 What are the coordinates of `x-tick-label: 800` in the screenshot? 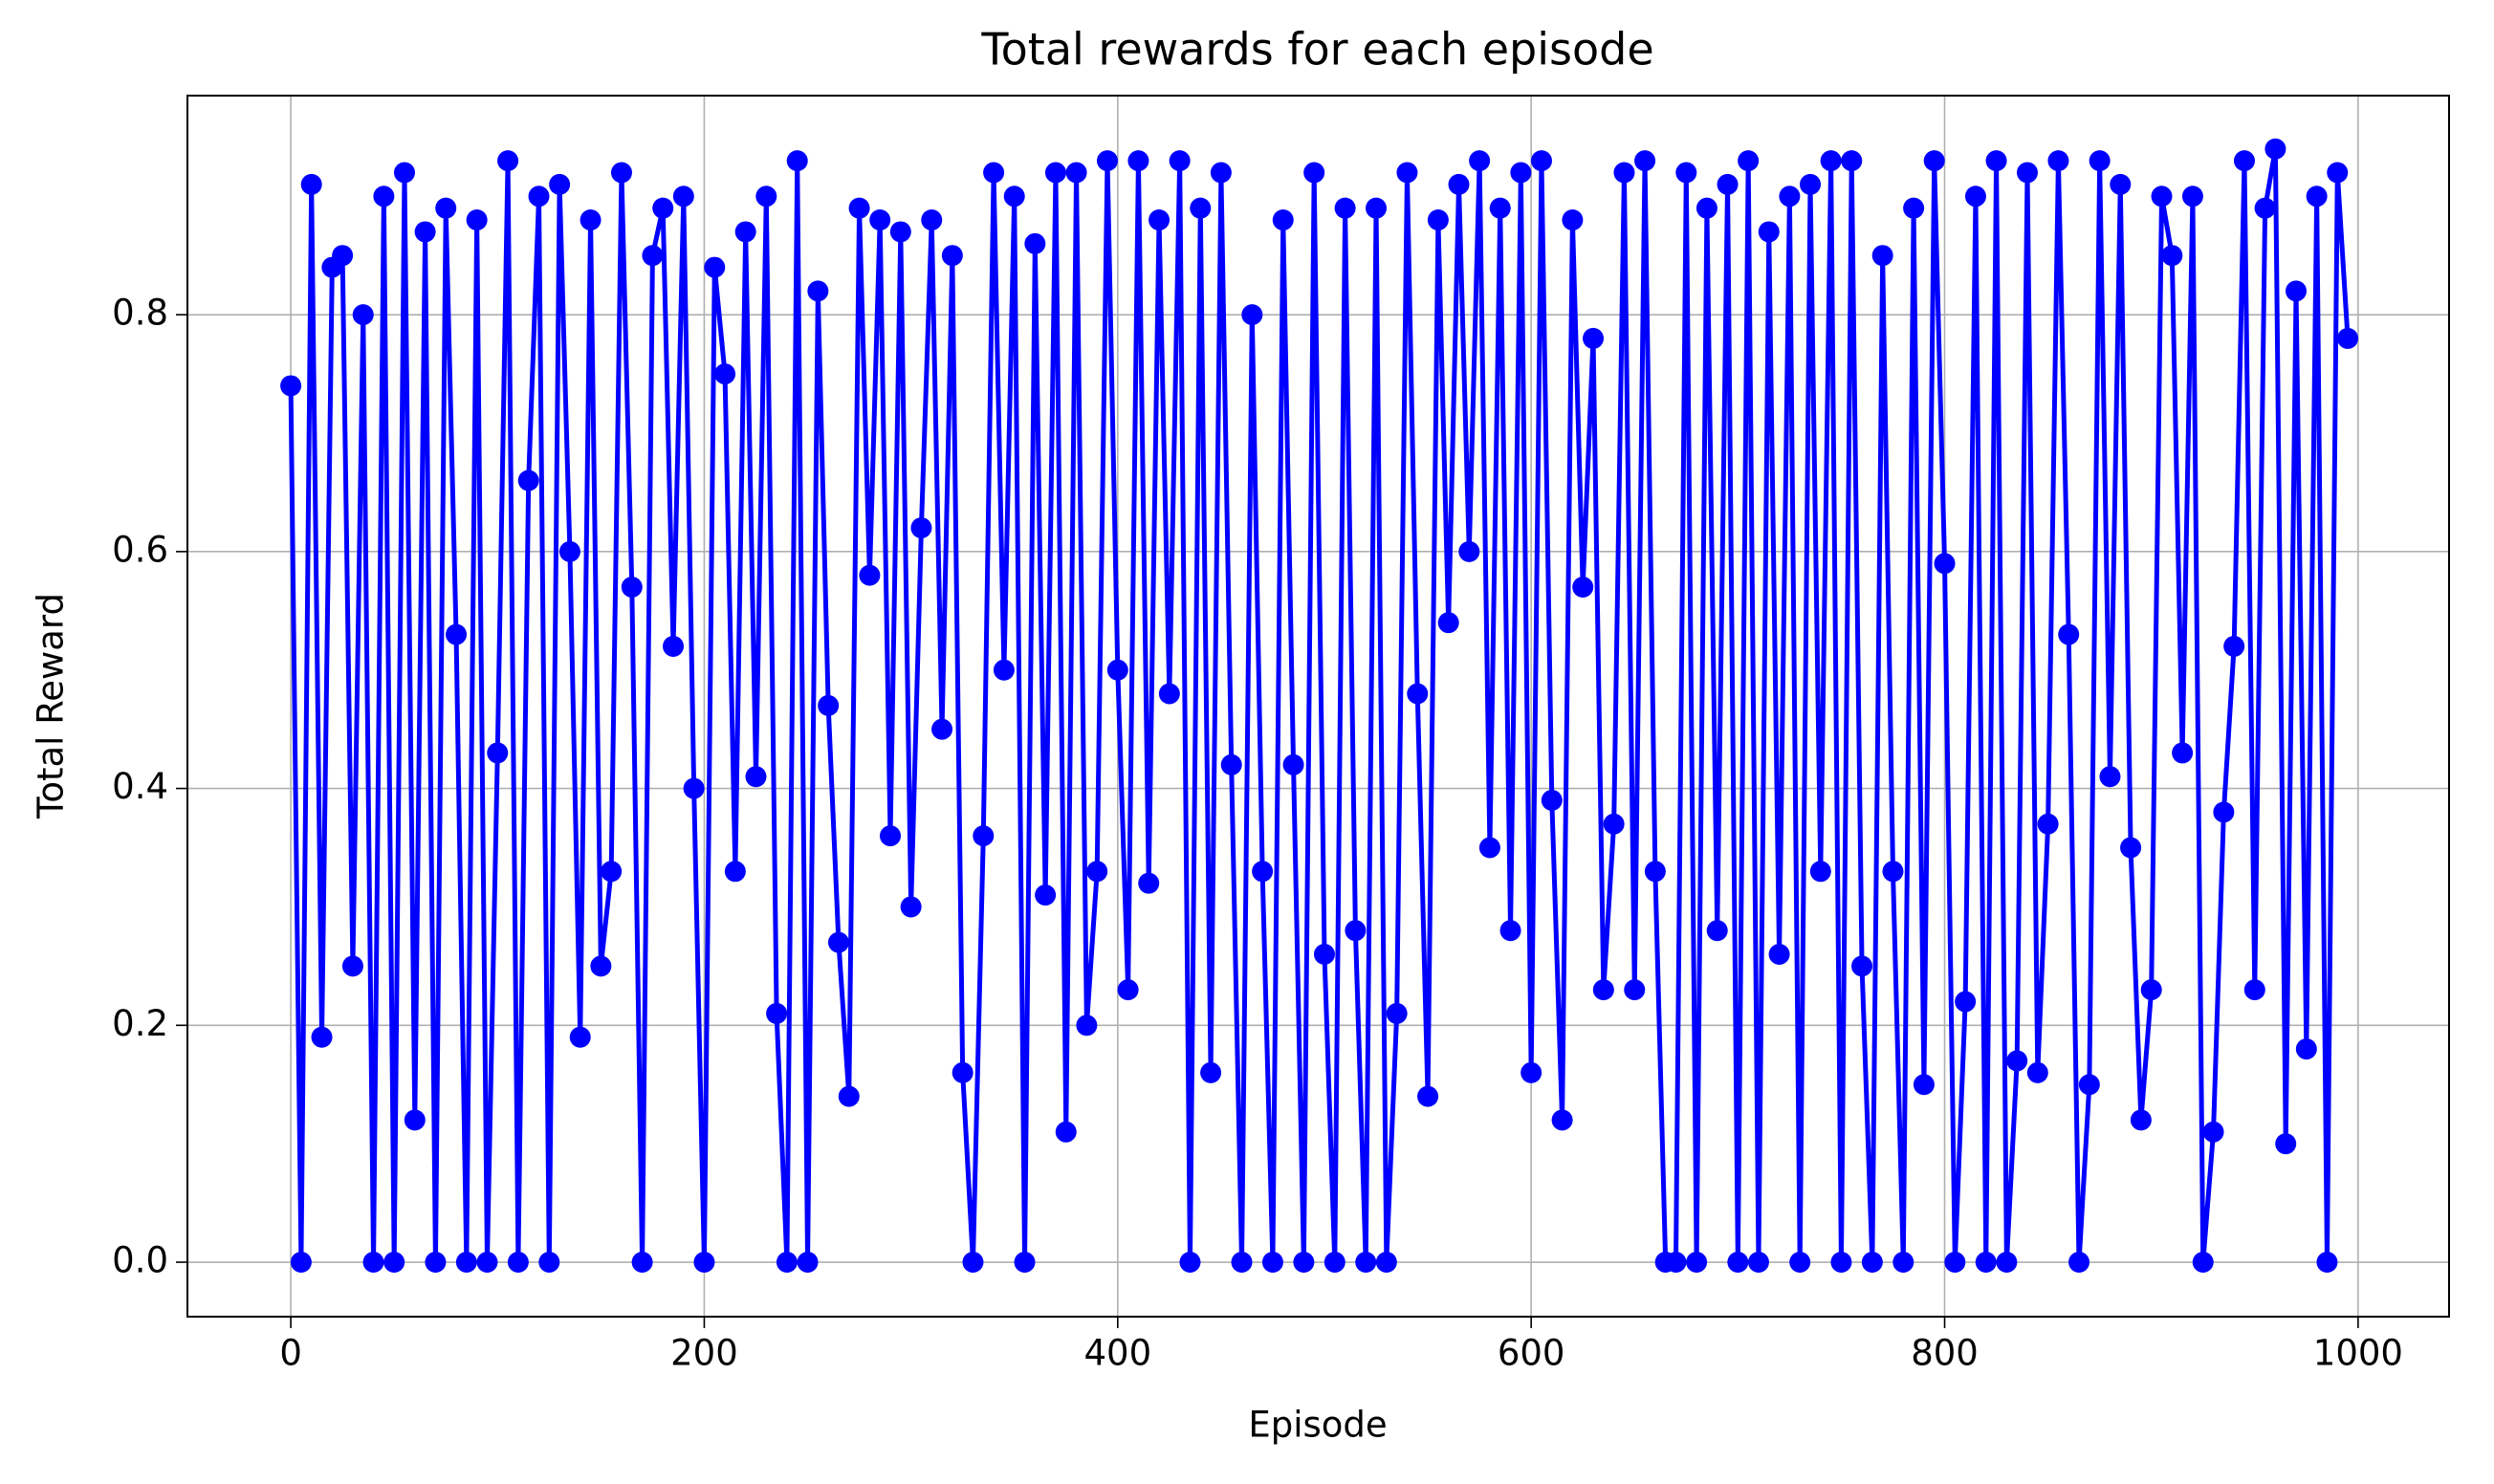 It's located at (1945, 1354).